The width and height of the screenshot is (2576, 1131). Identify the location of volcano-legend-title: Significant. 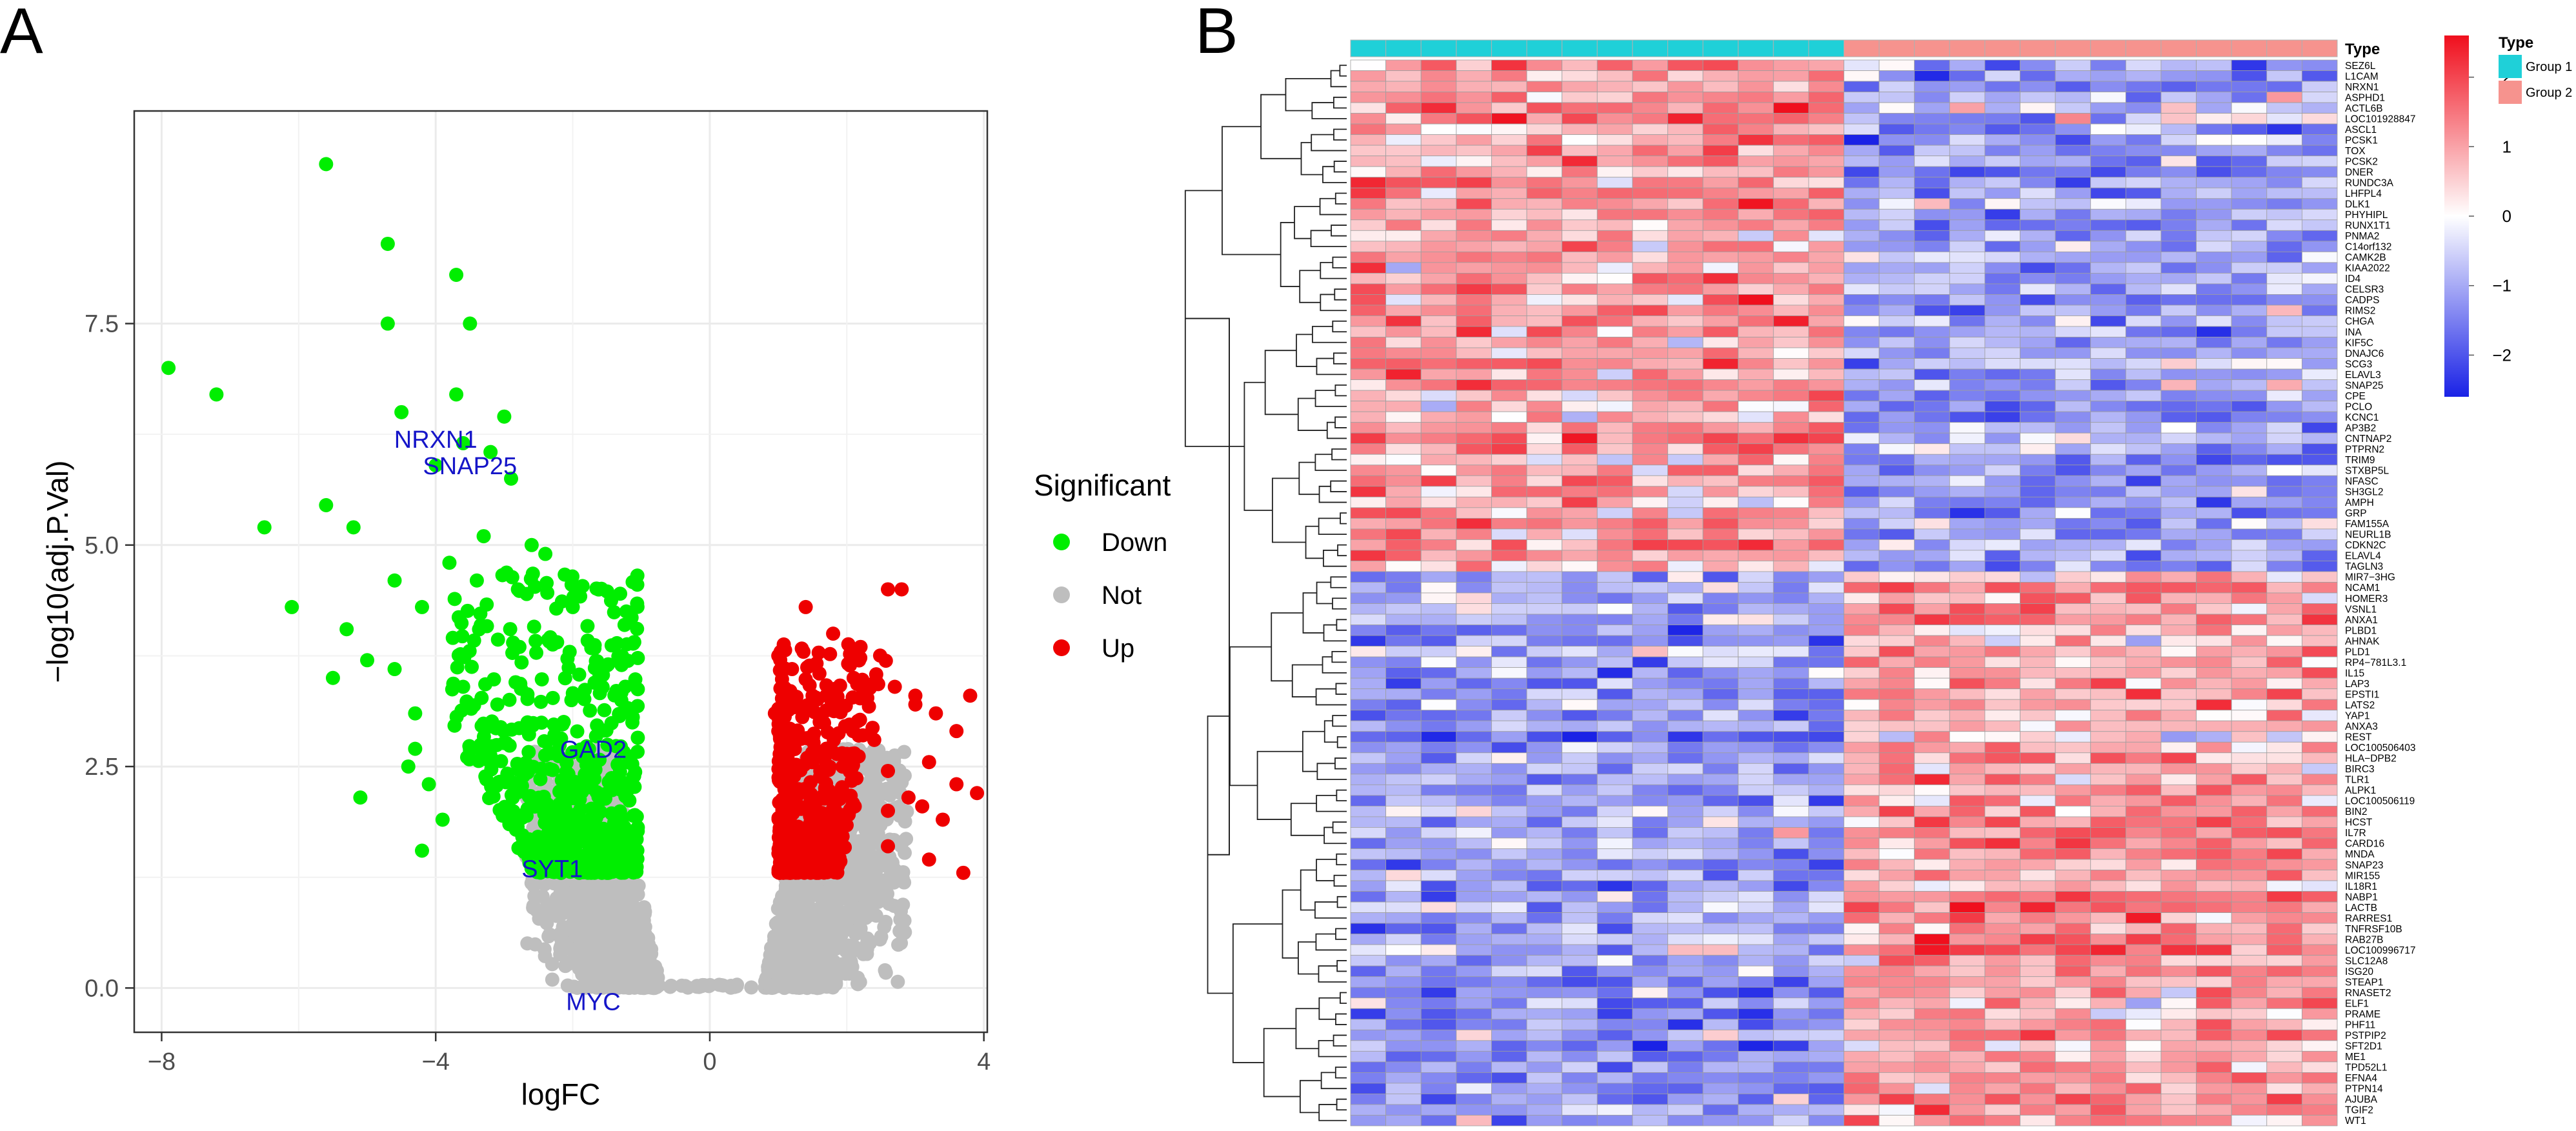
(1102, 485).